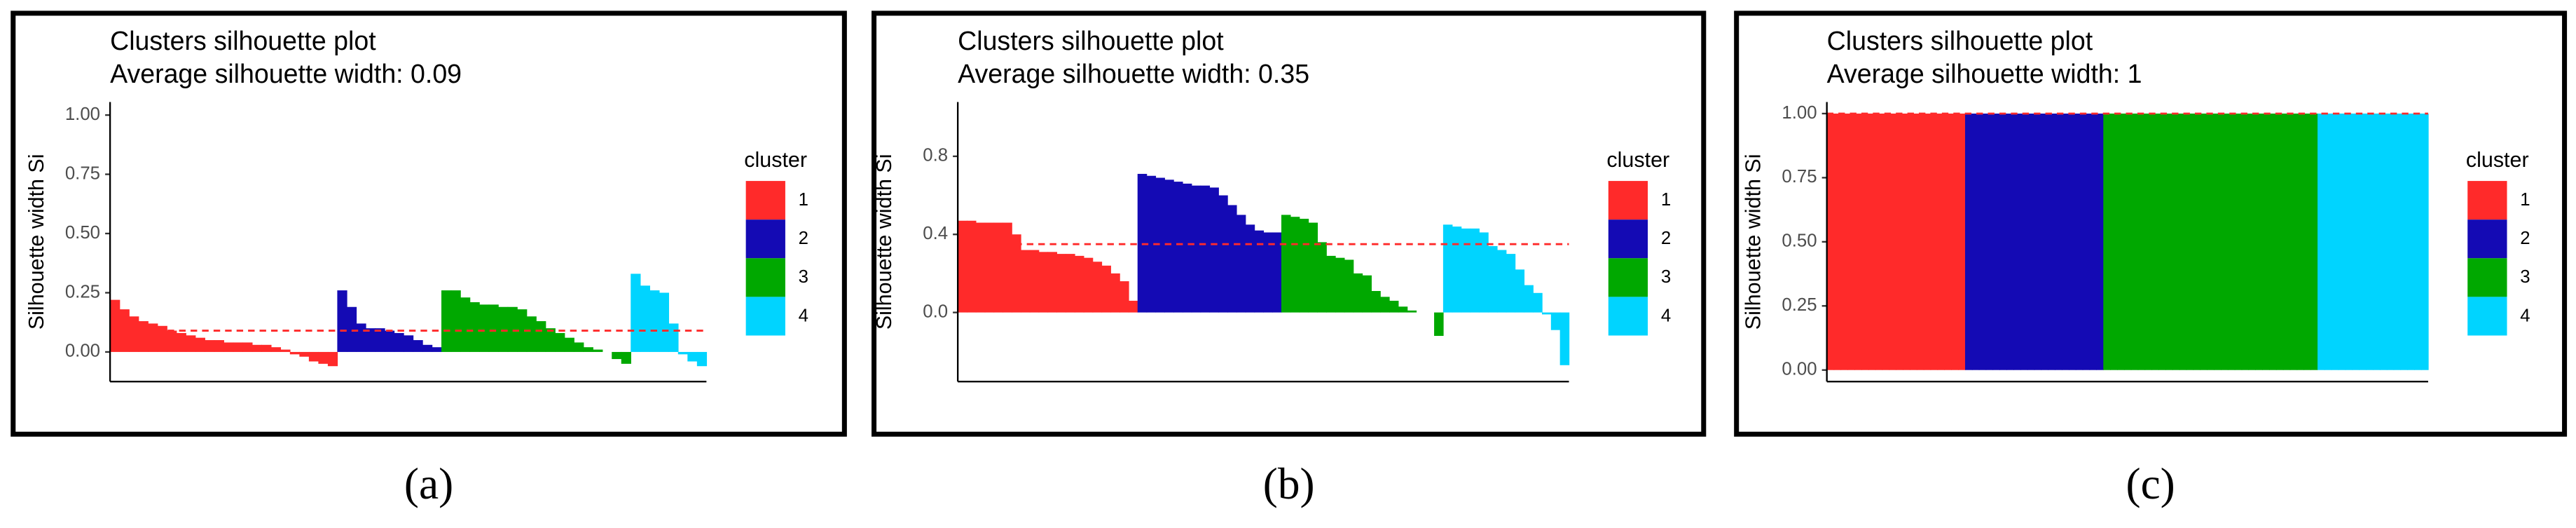 The height and width of the screenshot is (528, 2576). I want to click on chart-subtitle: Average silhouette width: 1, so click(1984, 73).